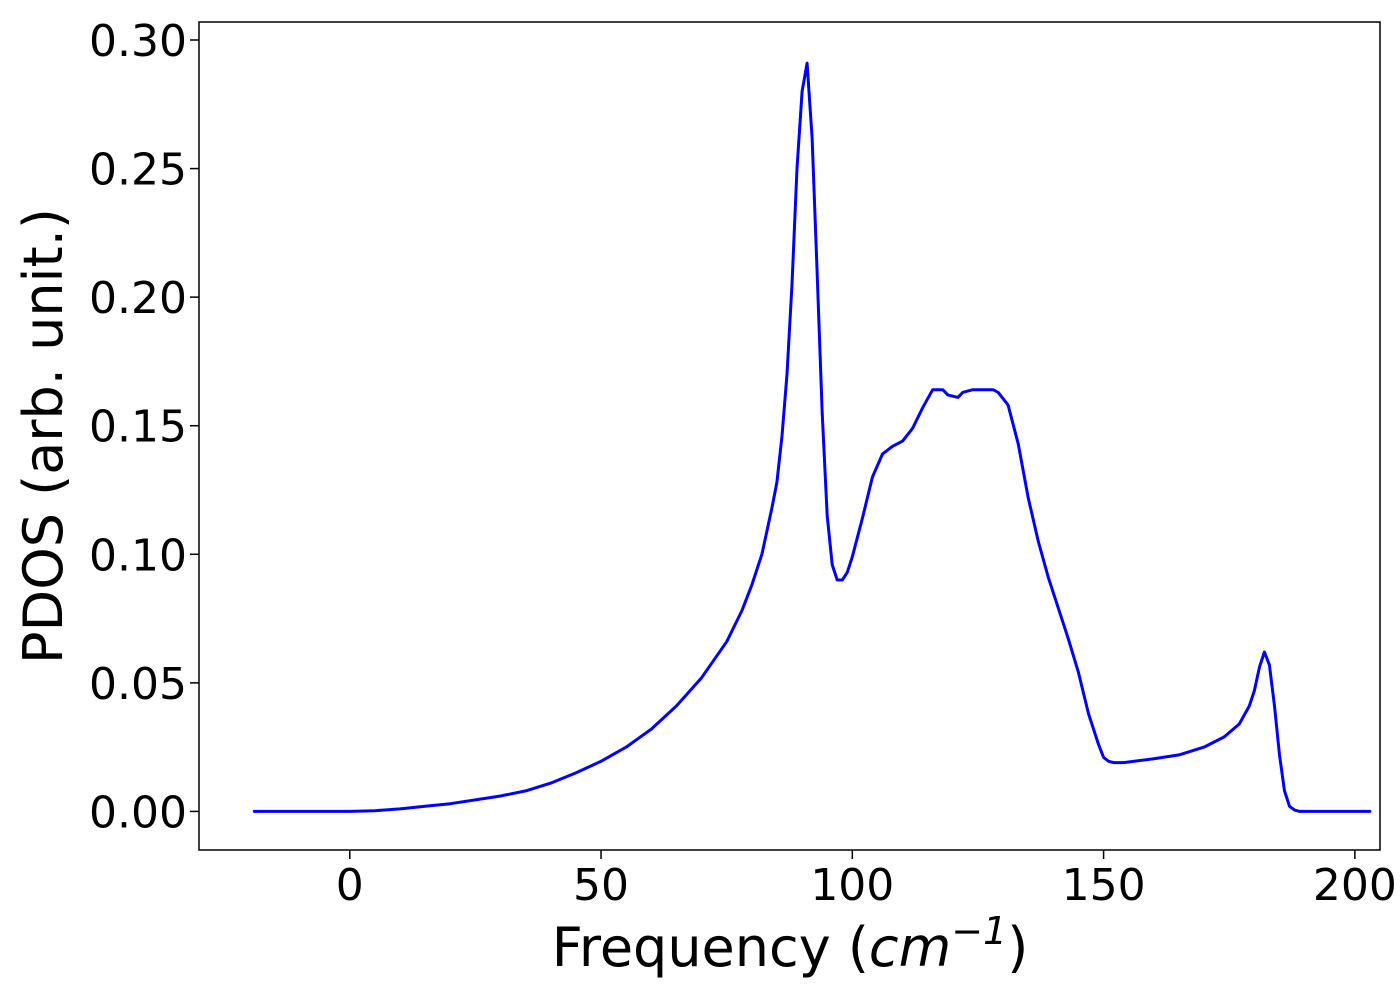  Describe the element at coordinates (350, 885) in the screenshot. I see `x-tick-label: 0` at that location.